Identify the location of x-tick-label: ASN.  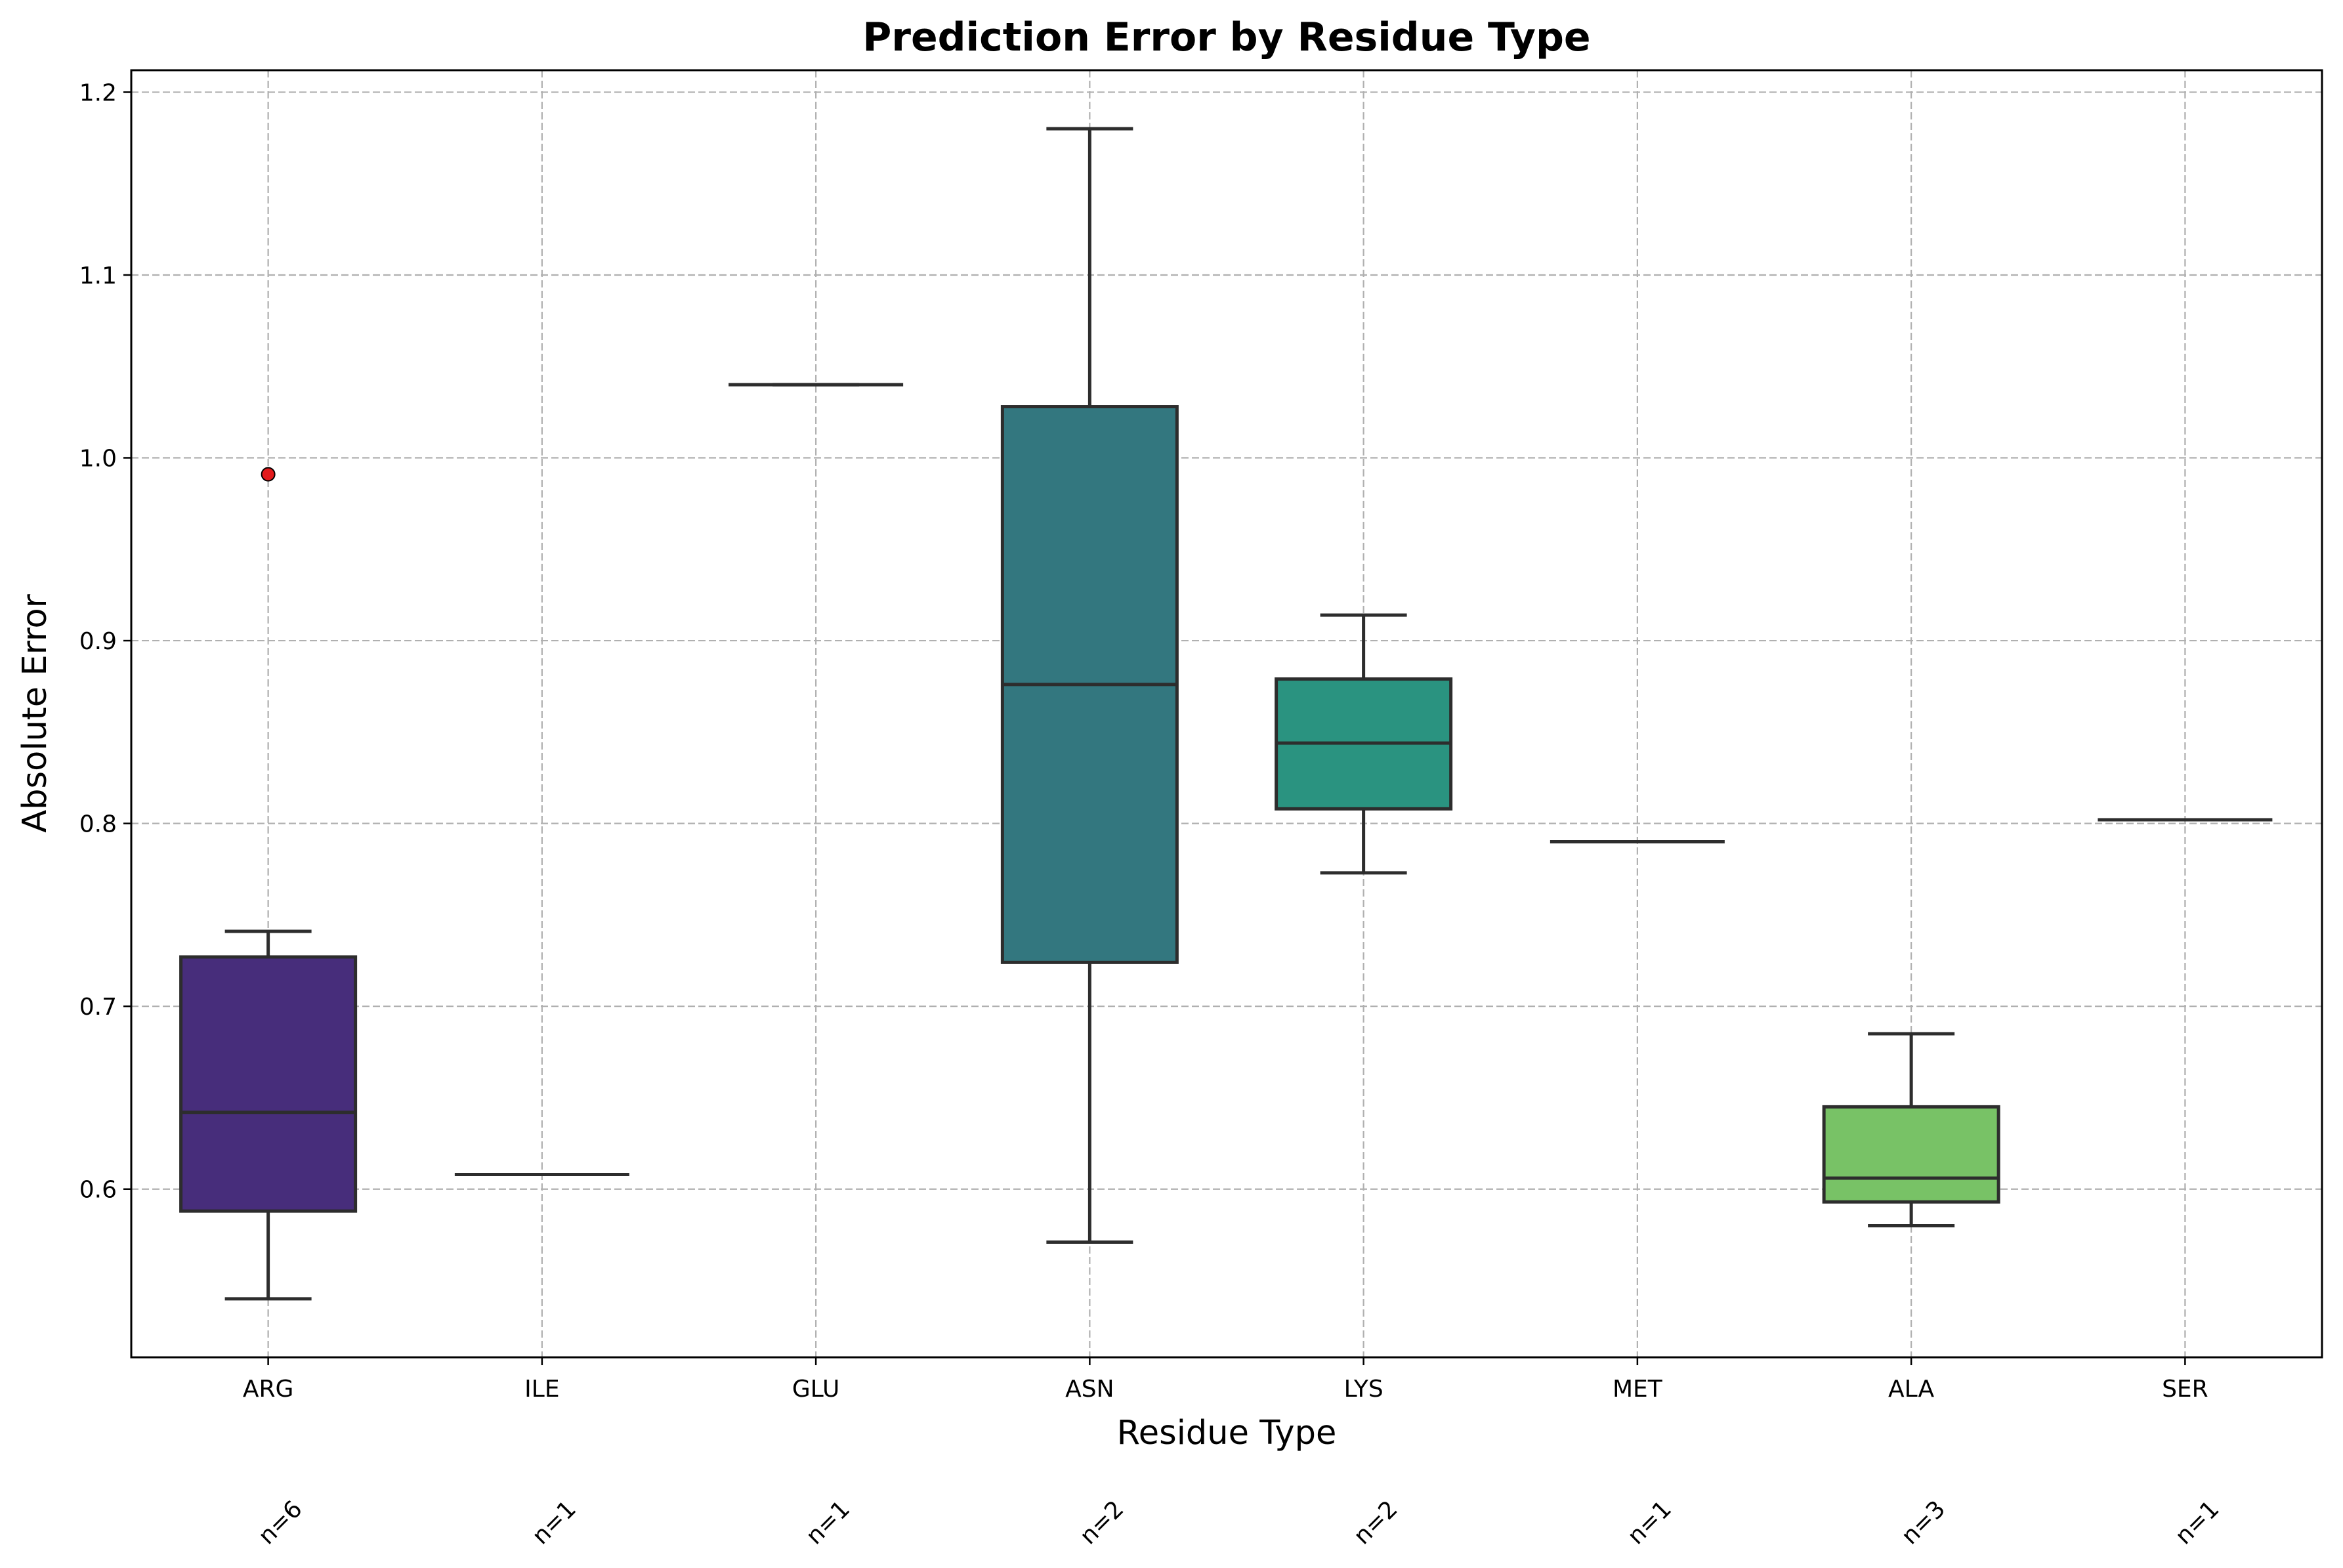
(1089, 1390).